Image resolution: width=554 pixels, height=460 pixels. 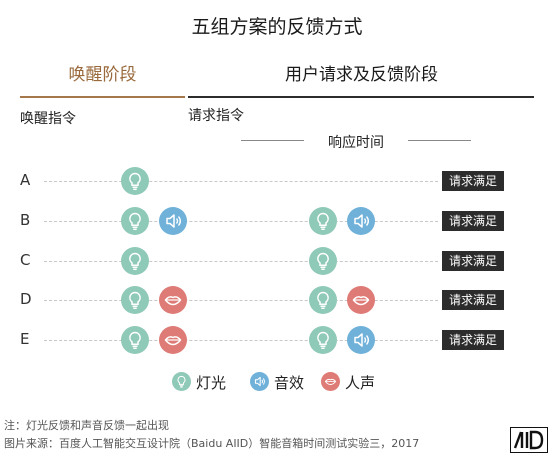 I want to click on row-label: A, so click(x=25, y=180).